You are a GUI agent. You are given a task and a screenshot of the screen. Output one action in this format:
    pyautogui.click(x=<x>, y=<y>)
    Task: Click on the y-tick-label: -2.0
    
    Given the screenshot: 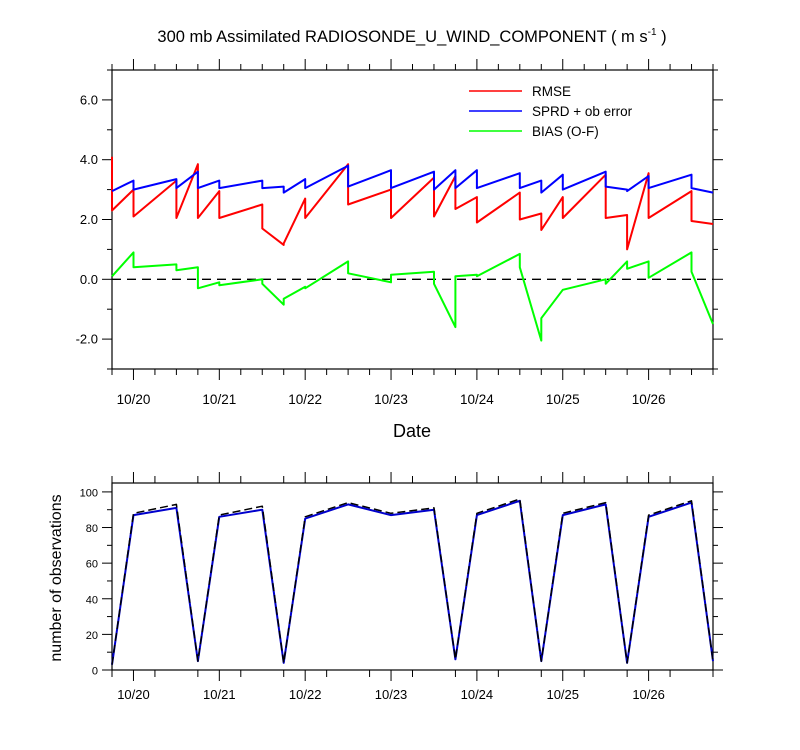 What is the action you would take?
    pyautogui.click(x=87, y=339)
    